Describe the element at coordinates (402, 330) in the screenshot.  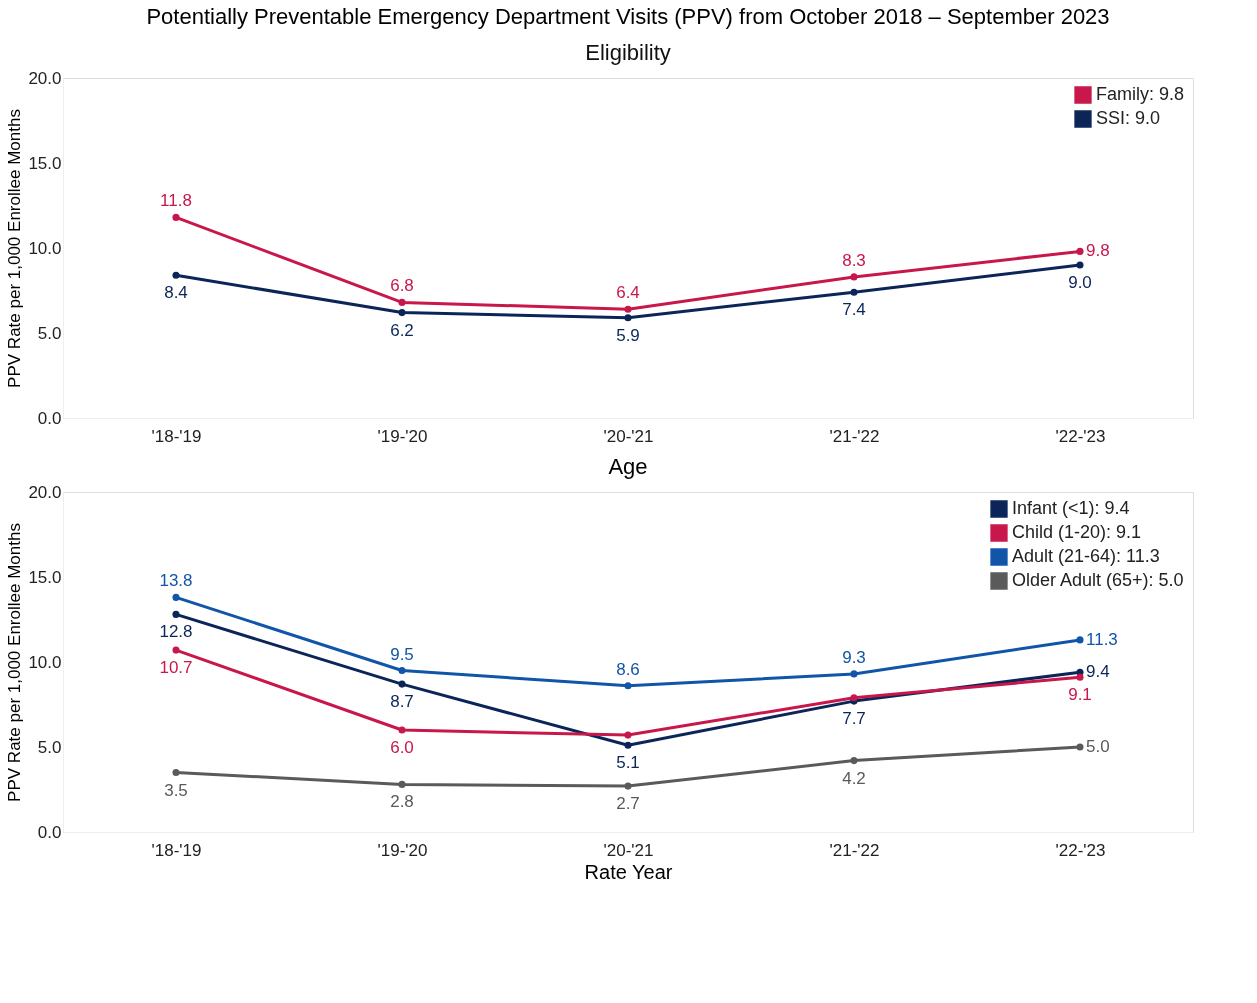
I see `data-label: 6.2` at that location.